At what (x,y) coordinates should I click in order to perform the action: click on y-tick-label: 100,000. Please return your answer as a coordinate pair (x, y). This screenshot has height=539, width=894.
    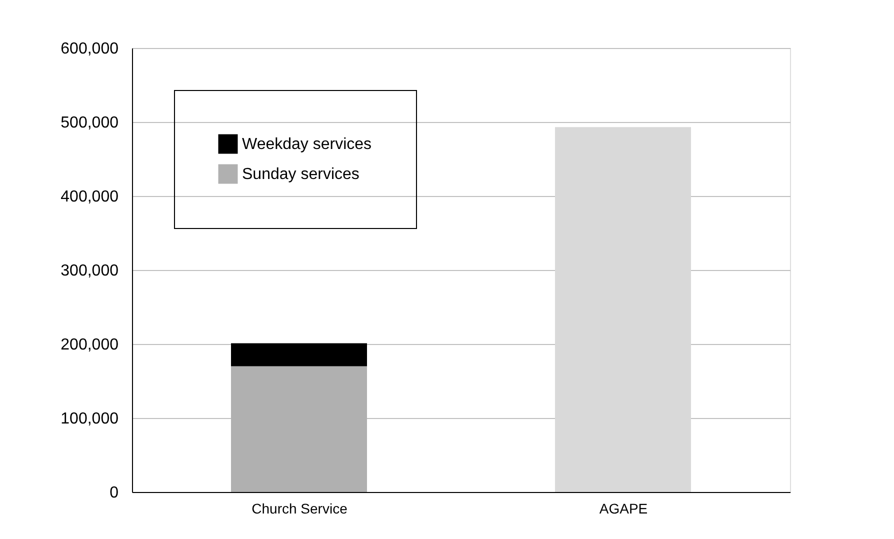
    Looking at the image, I should click on (89, 419).